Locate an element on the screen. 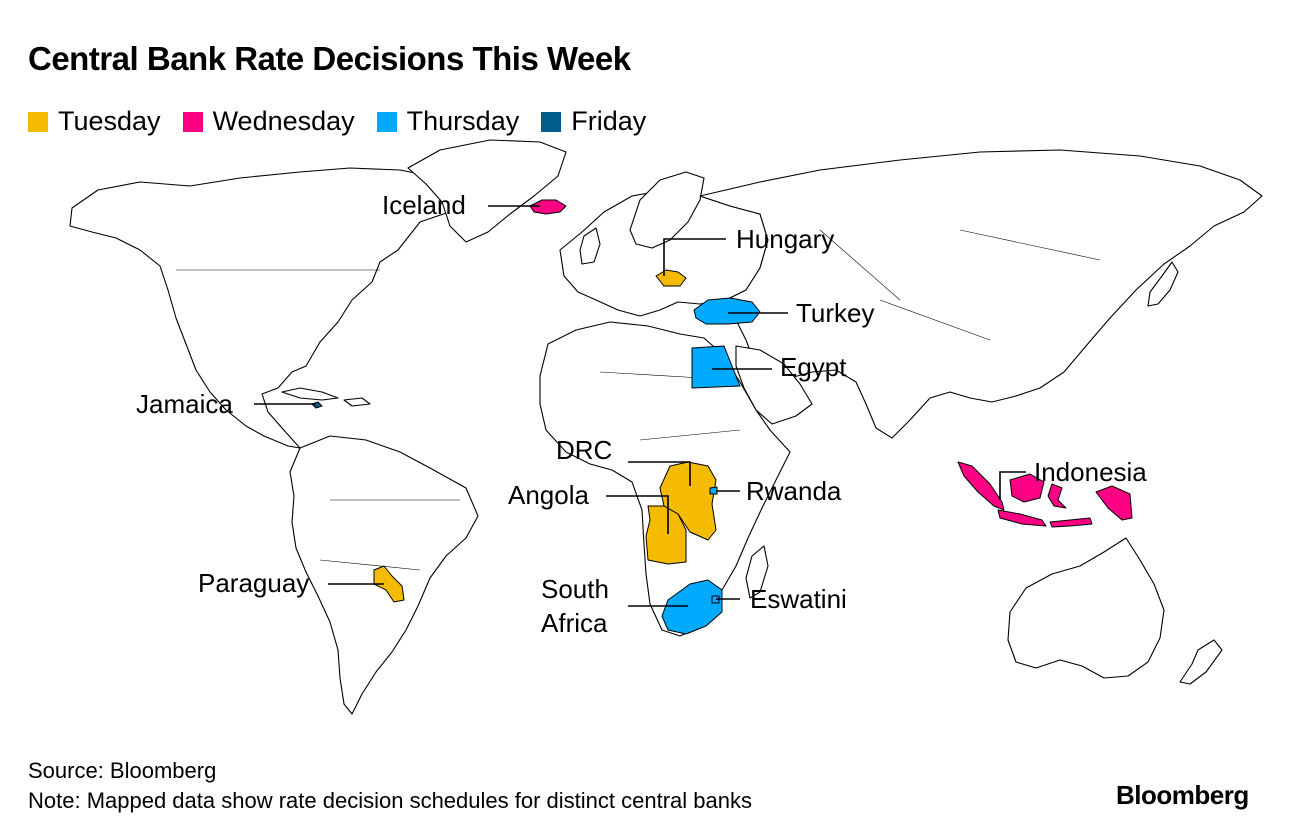  label-drc: DRC is located at coordinates (584, 450).